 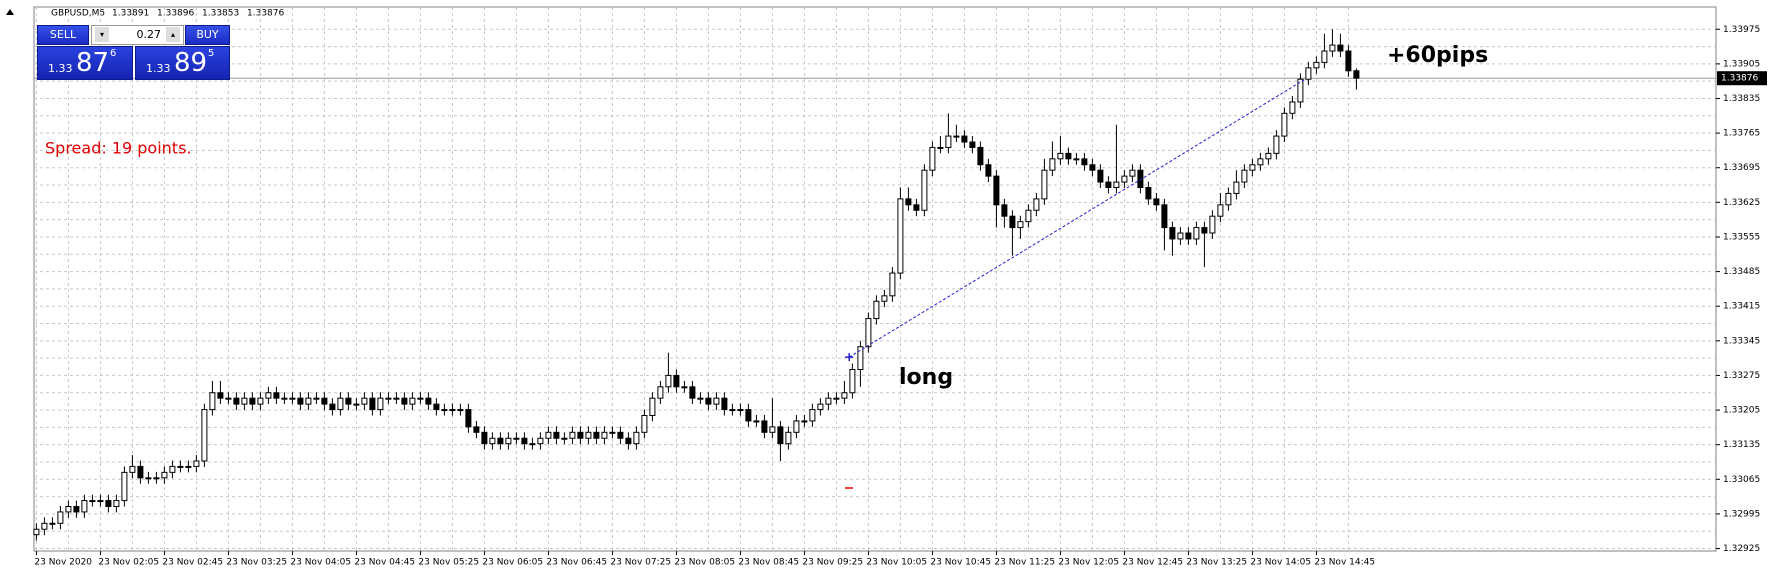 What do you see at coordinates (149, 34) in the screenshot?
I see `lot-value: 0.27` at bounding box center [149, 34].